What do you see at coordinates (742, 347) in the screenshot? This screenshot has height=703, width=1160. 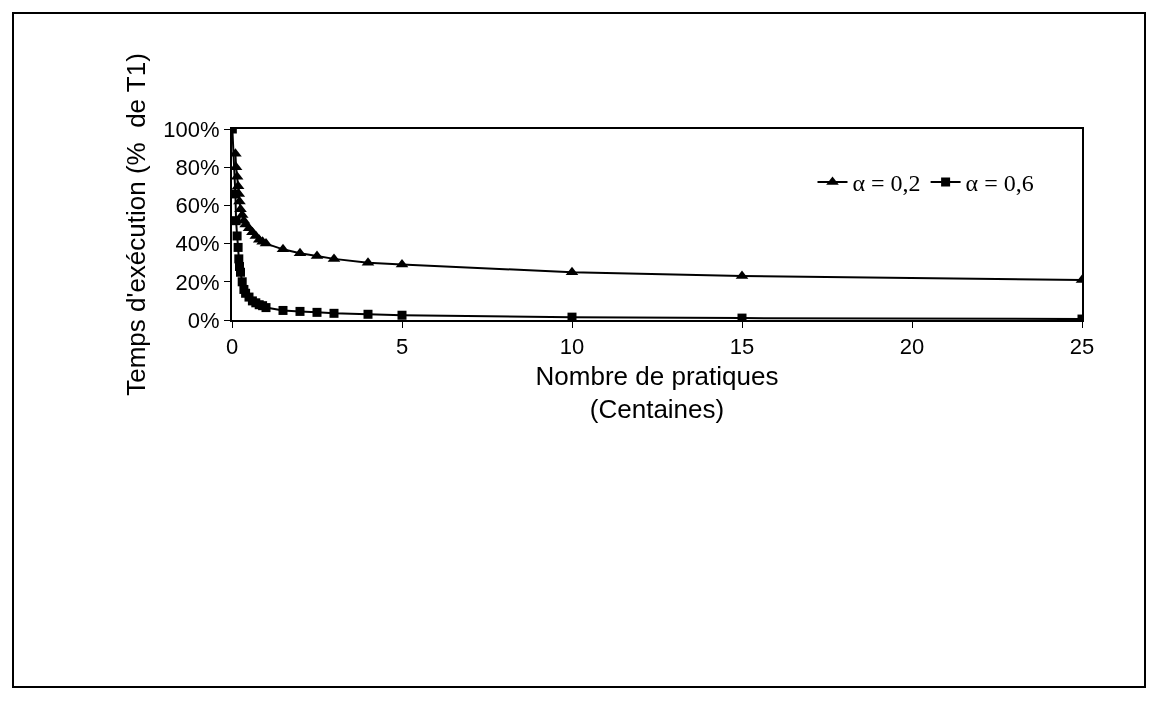 I see `x-tick-label: 15` at bounding box center [742, 347].